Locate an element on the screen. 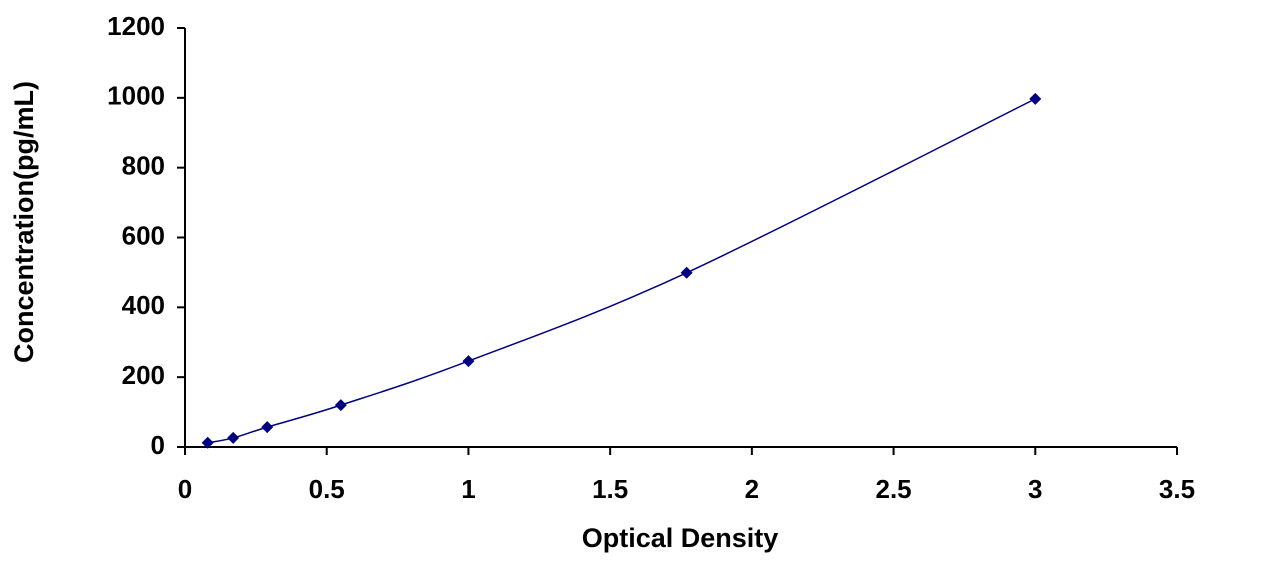 The width and height of the screenshot is (1280, 561). x-tick-label: 2.5 is located at coordinates (893, 489).